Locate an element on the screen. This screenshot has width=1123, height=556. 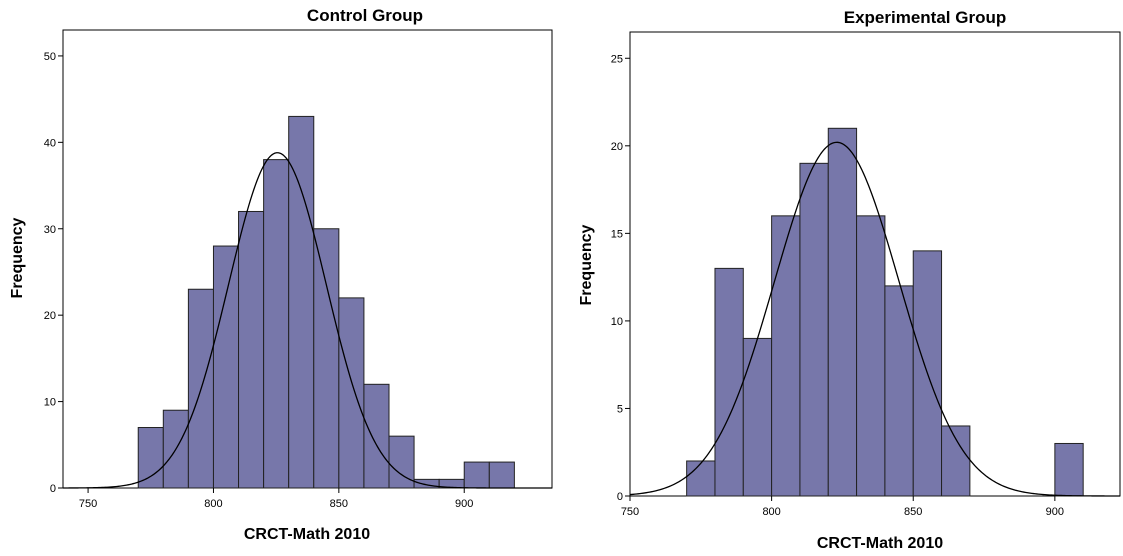
y-tick-label: 15 is located at coordinates (617, 234).